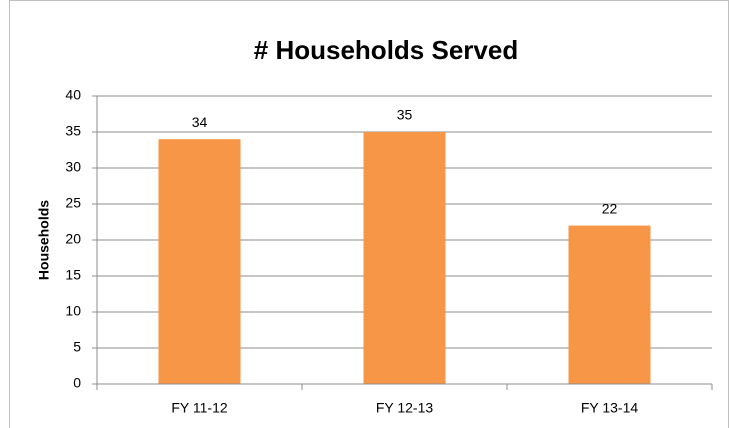  Describe the element at coordinates (405, 408) in the screenshot. I see `x-tick-label: FY 12-13` at that location.